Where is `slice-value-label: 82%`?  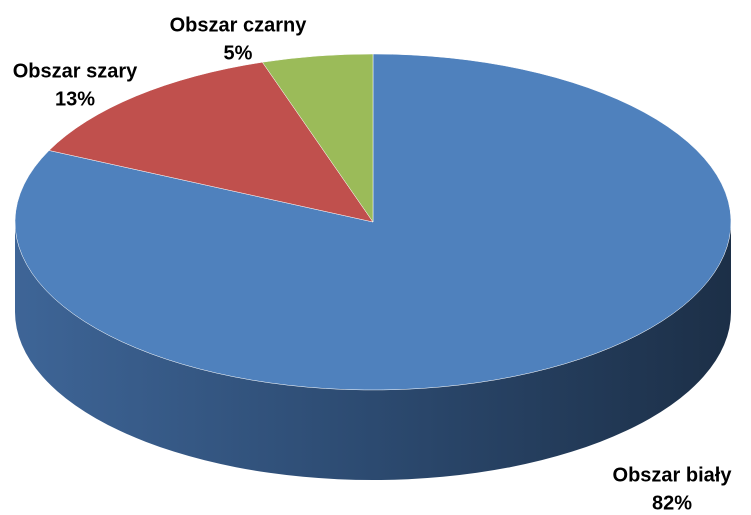 slice-value-label: 82% is located at coordinates (672, 503).